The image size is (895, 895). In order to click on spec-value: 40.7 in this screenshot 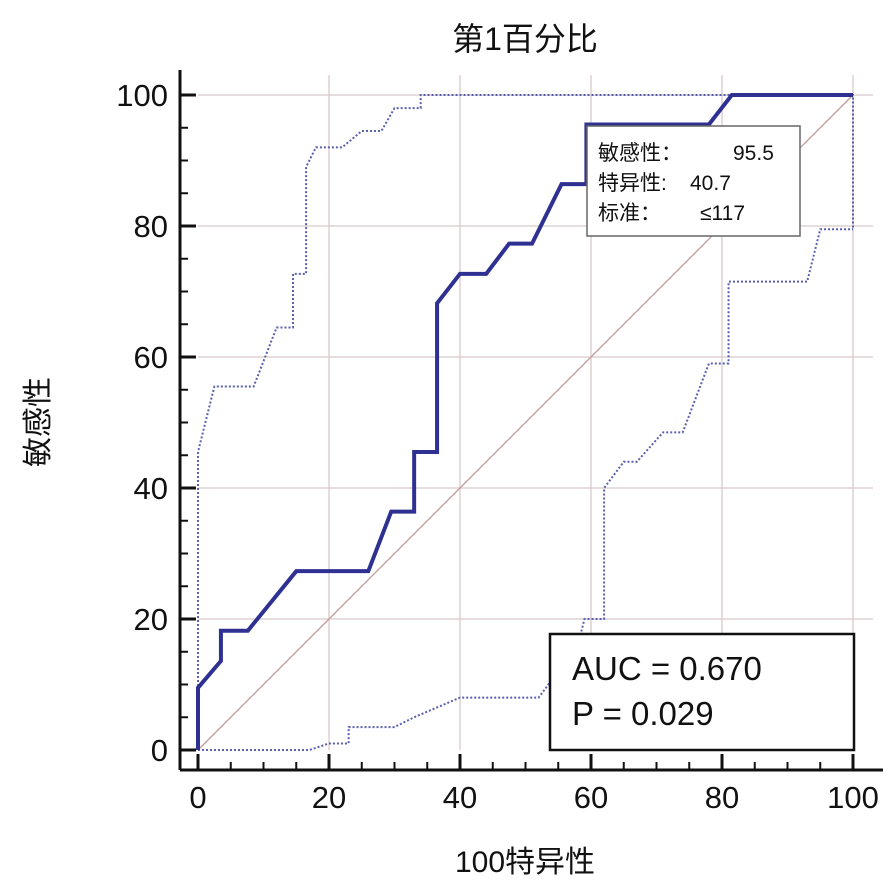, I will do `click(710, 183)`.